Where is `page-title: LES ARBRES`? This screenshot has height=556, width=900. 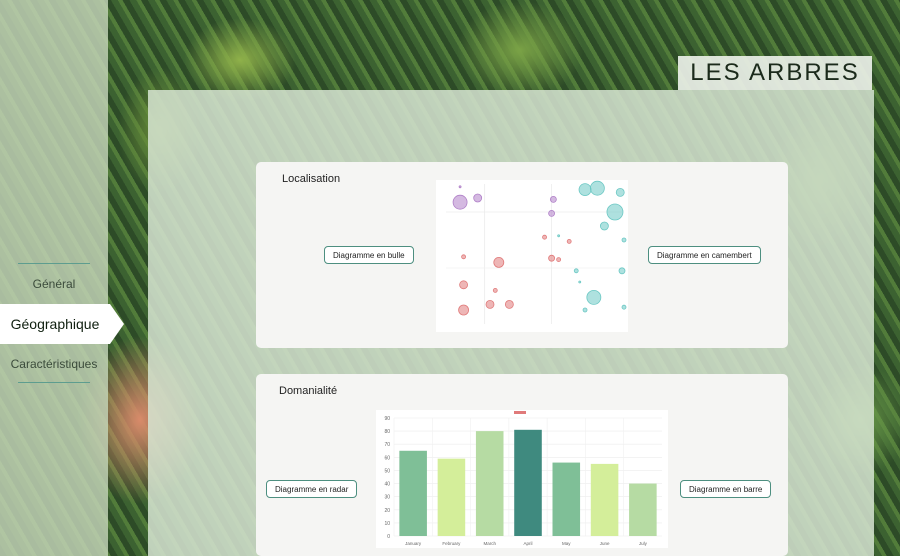 page-title: LES ARBRES is located at coordinates (775, 73).